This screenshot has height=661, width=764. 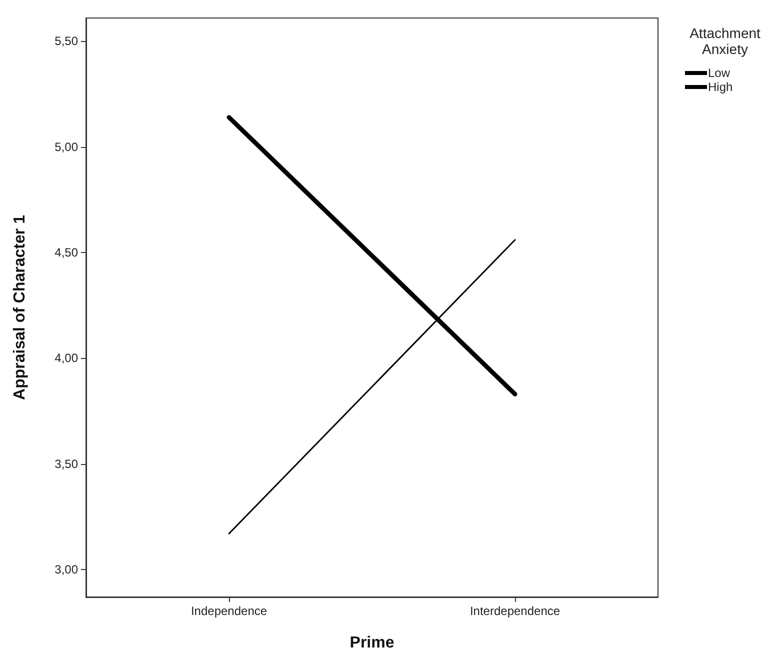 What do you see at coordinates (66, 358) in the screenshot?
I see `y-tick-label: 4,00` at bounding box center [66, 358].